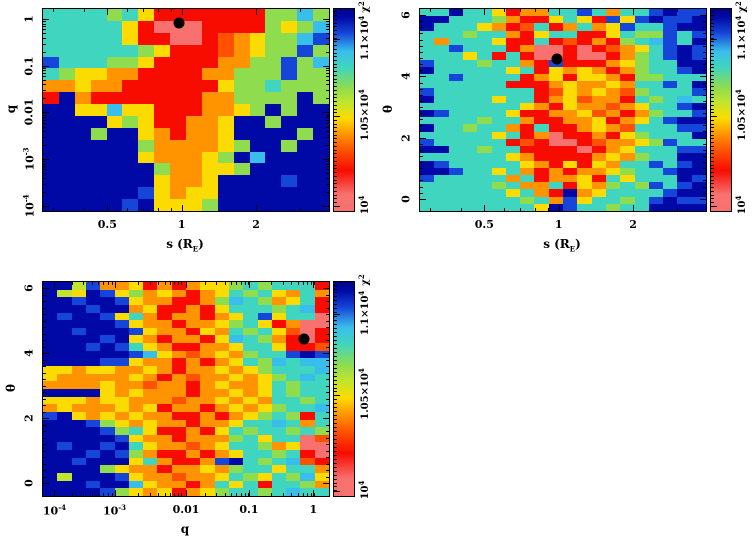  Describe the element at coordinates (181, 224) in the screenshot. I see `x-tick-label: 1` at that location.